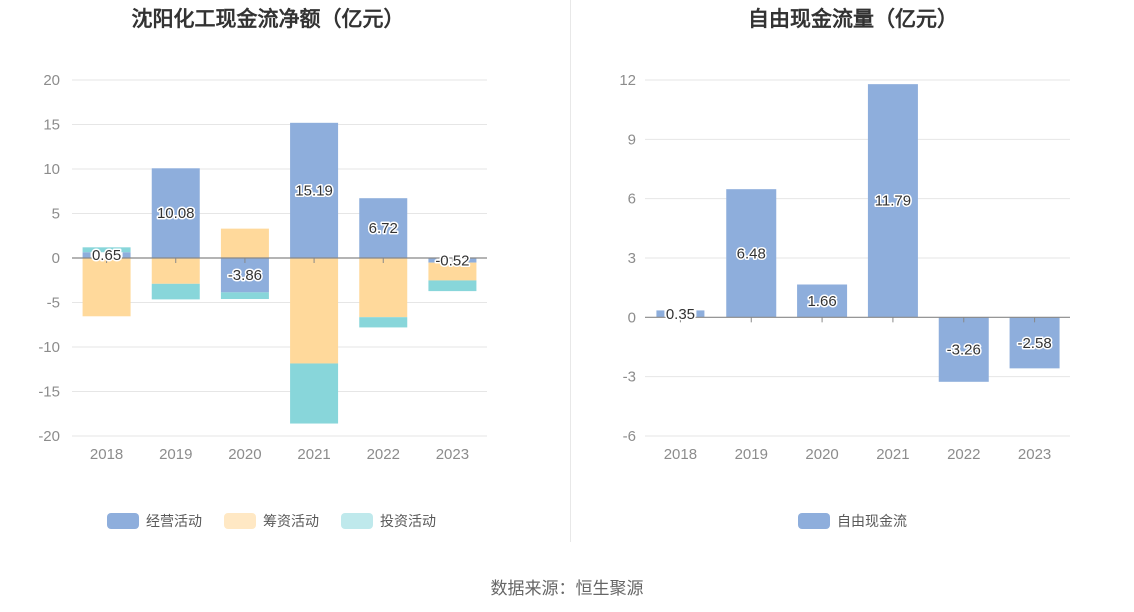  Describe the element at coordinates (872, 521) in the screenshot. I see `legend-label: 自由现金流` at that location.